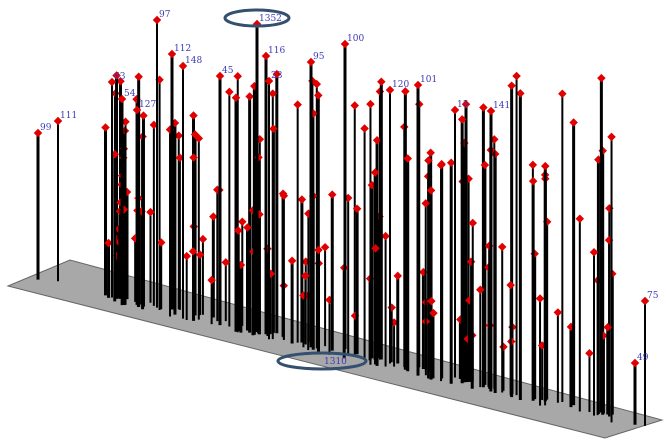  I want to click on stem-label: 49, so click(643, 358).